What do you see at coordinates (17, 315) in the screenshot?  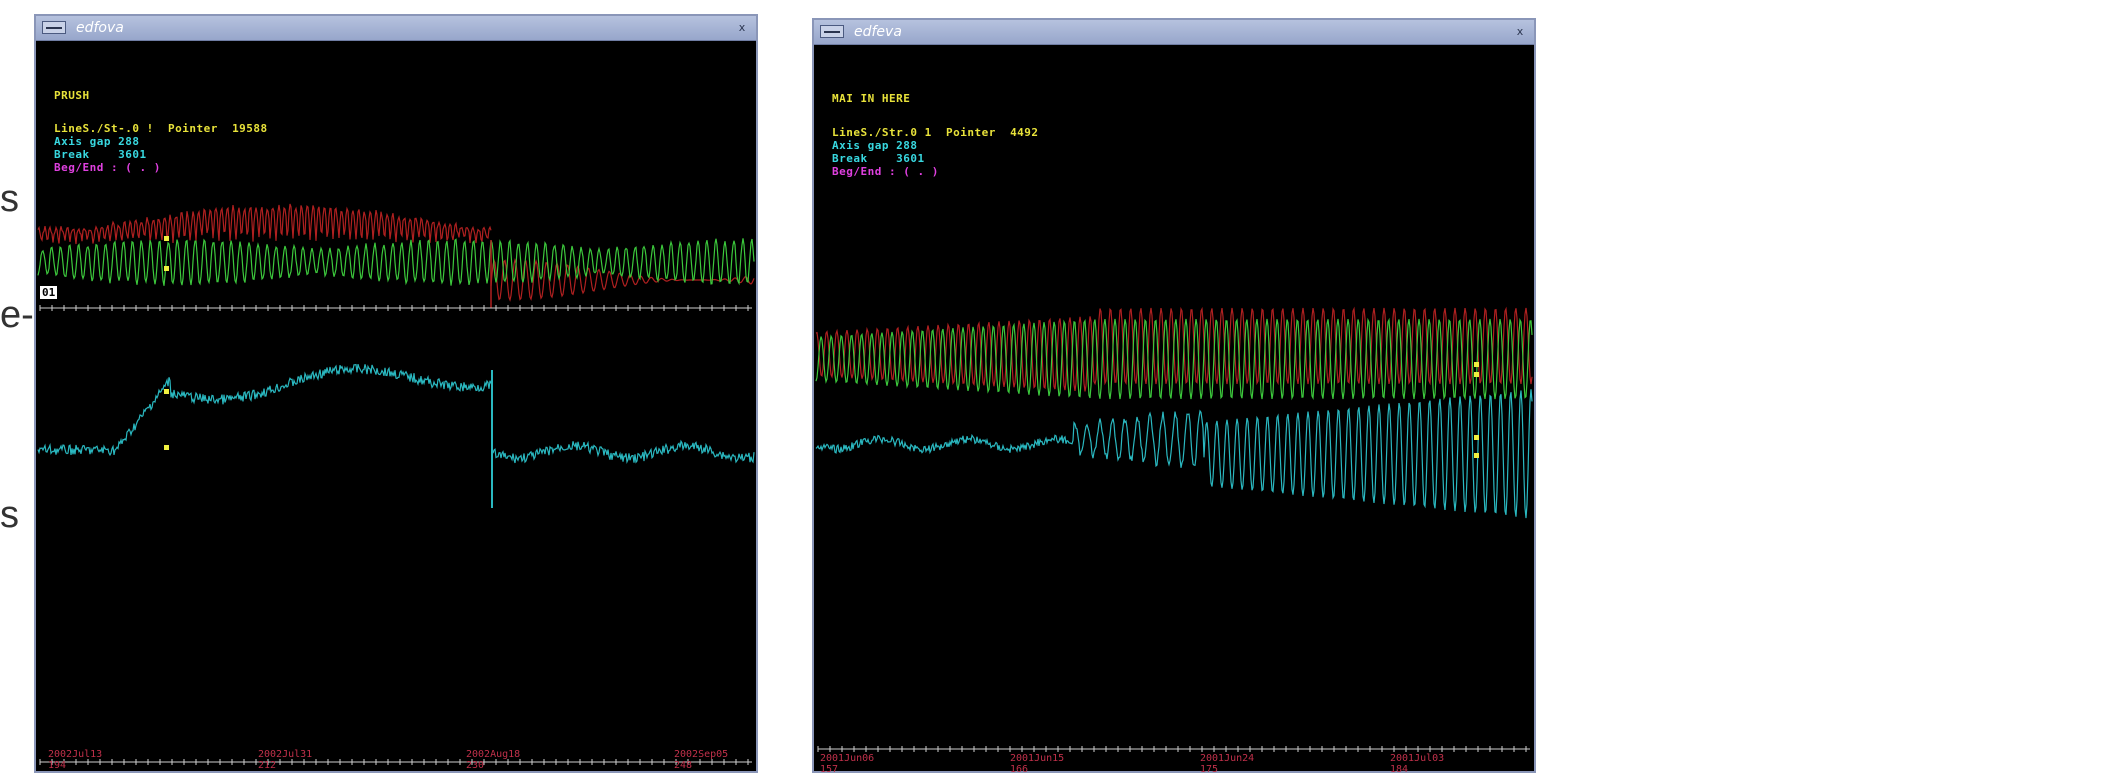 I see `page-text-fragment: e-` at bounding box center [17, 315].